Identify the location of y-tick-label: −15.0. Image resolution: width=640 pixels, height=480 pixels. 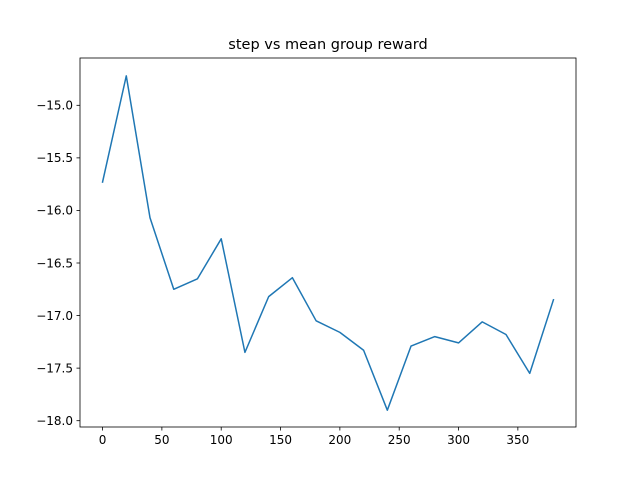
(54, 106).